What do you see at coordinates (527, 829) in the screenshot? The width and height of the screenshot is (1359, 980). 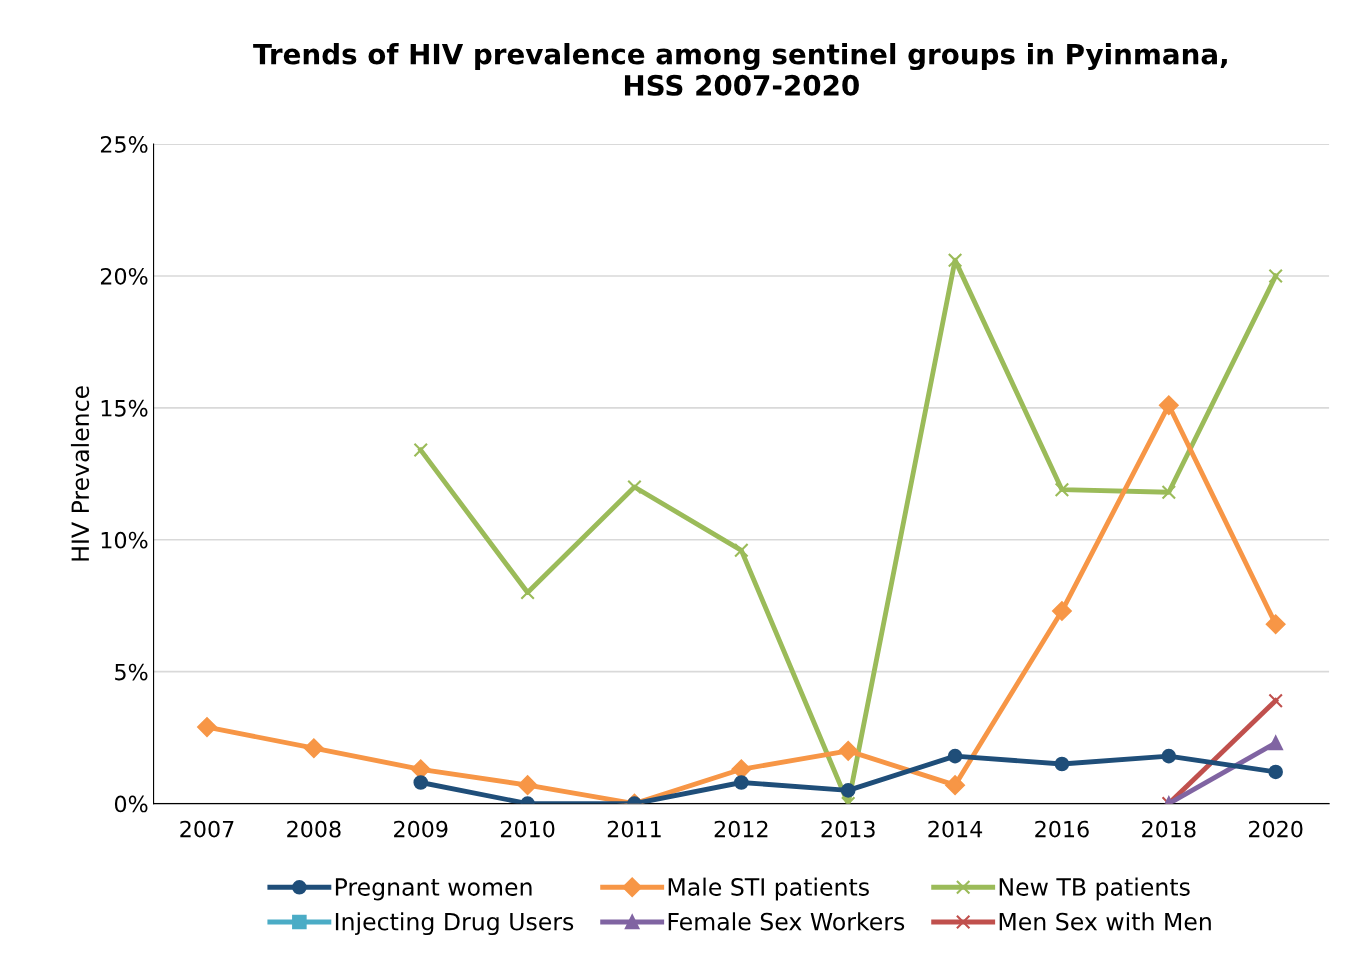 I see `x-tick-label: 2010` at bounding box center [527, 829].